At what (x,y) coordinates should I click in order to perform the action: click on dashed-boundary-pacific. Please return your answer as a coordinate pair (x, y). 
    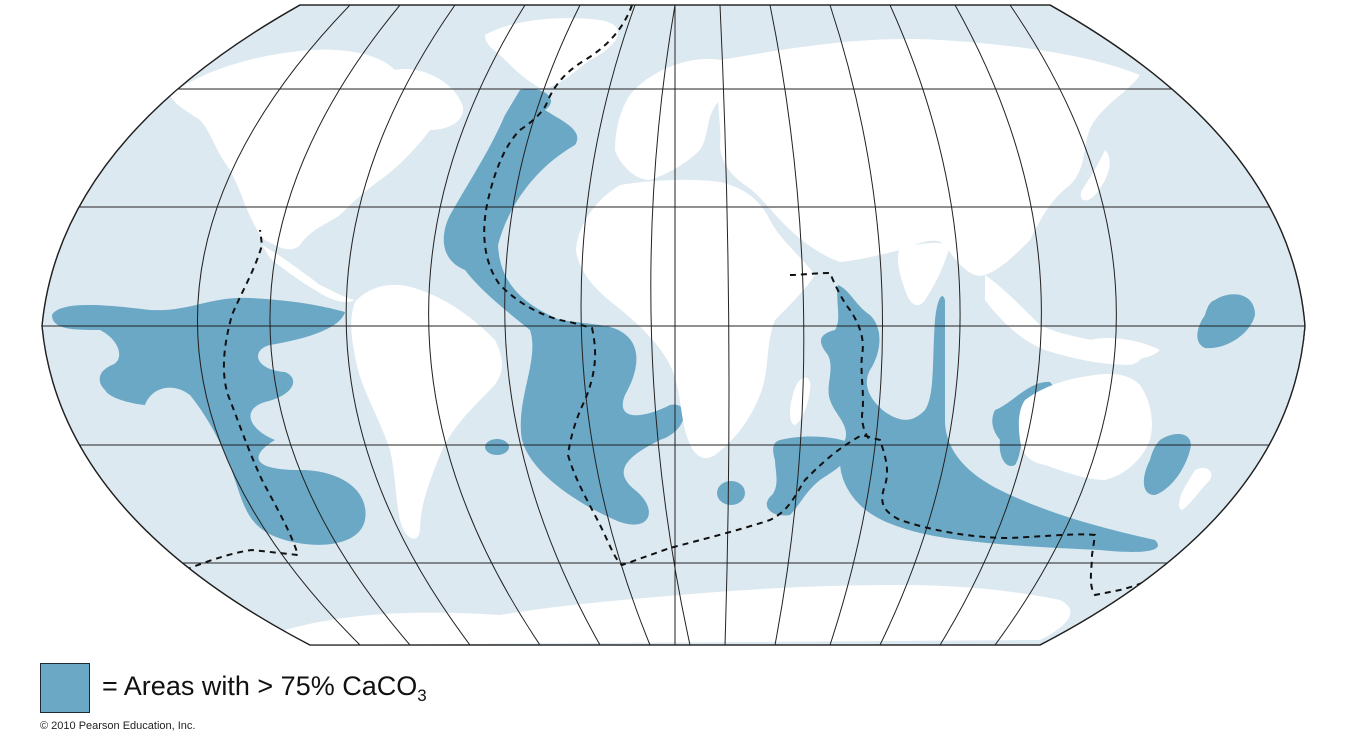
    Looking at the image, I should click on (242, 400).